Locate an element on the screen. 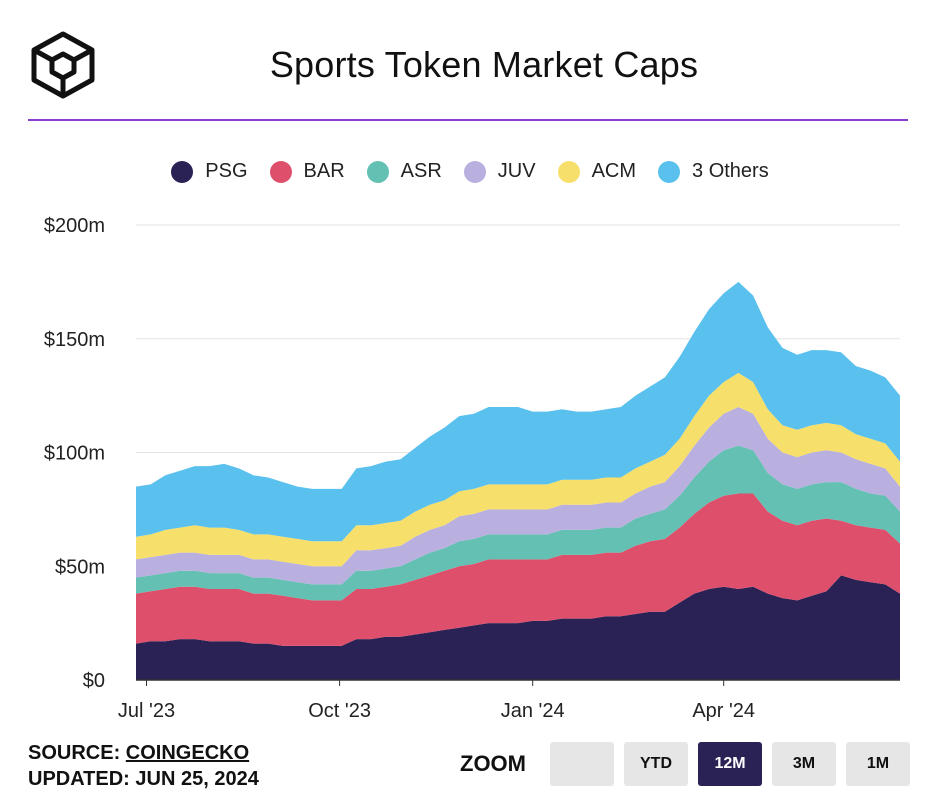 This screenshot has height=806, width=940. legend-item-6: 3 Others is located at coordinates (713, 171).